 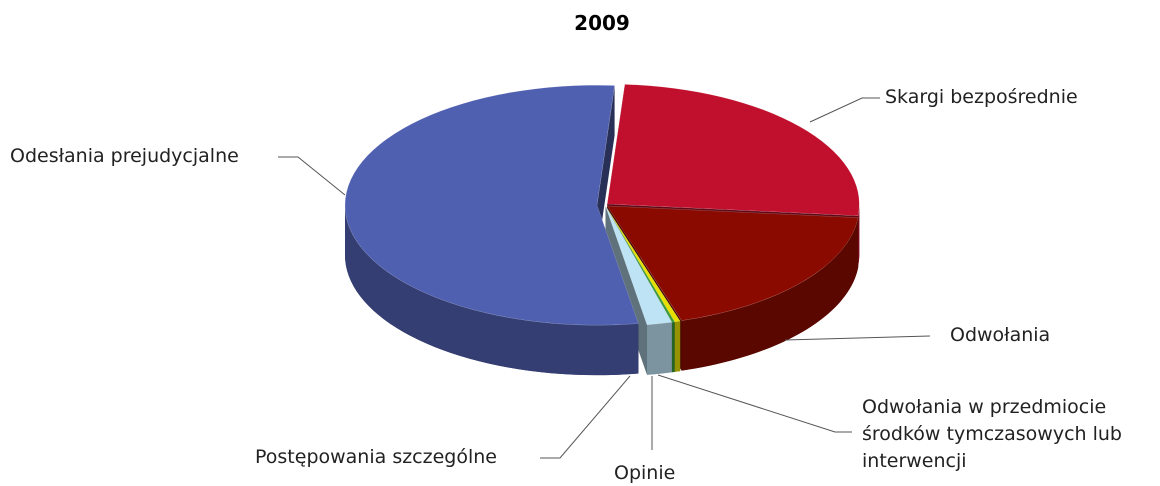 I want to click on slice-label: Postępowania szczególne, so click(x=376, y=457).